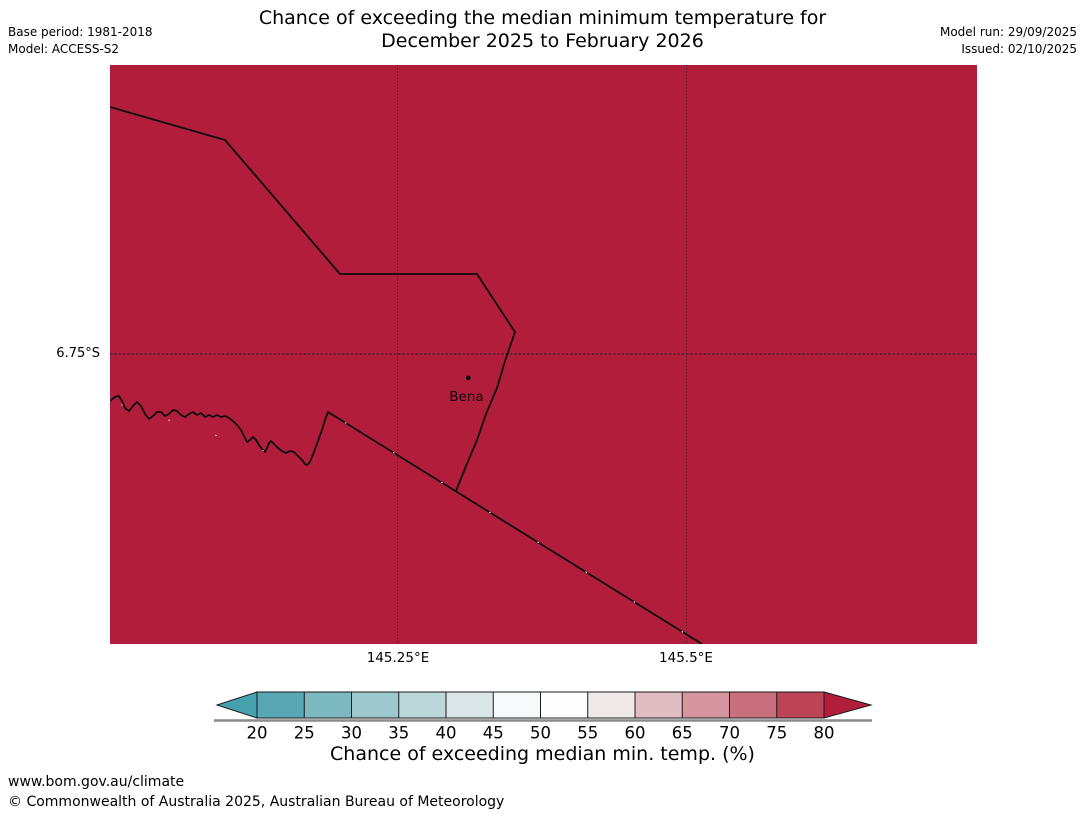 This screenshot has width=1085, height=816. Describe the element at coordinates (466, 397) in the screenshot. I see `town-label: Bena` at that location.